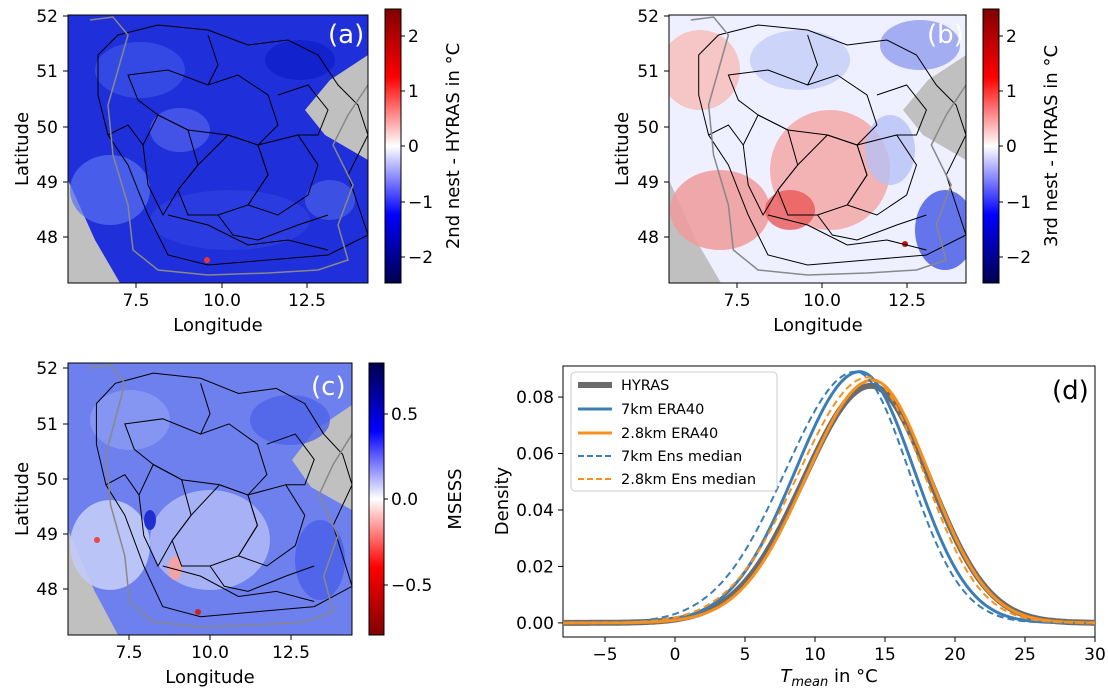  What do you see at coordinates (413, 147) in the screenshot?
I see `panel-a-cbtick: 0` at bounding box center [413, 147].